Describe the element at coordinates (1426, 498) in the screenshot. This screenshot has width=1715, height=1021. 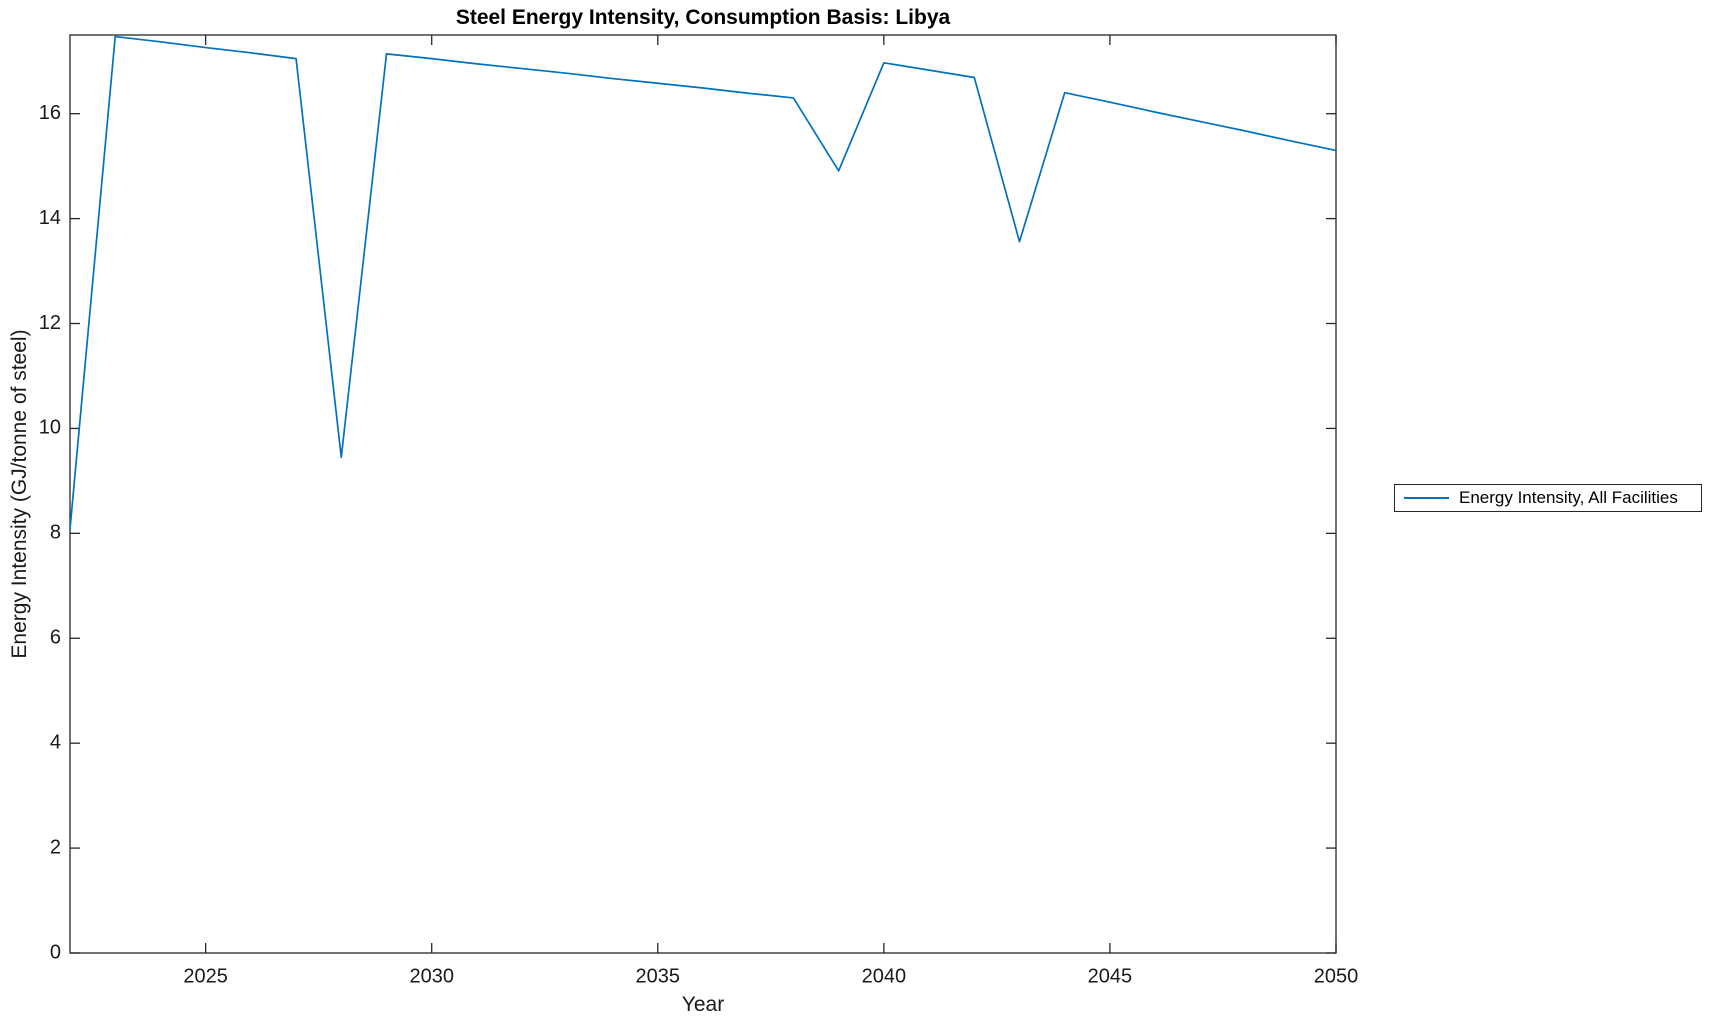
I see `legend-line-sample-icon` at that location.